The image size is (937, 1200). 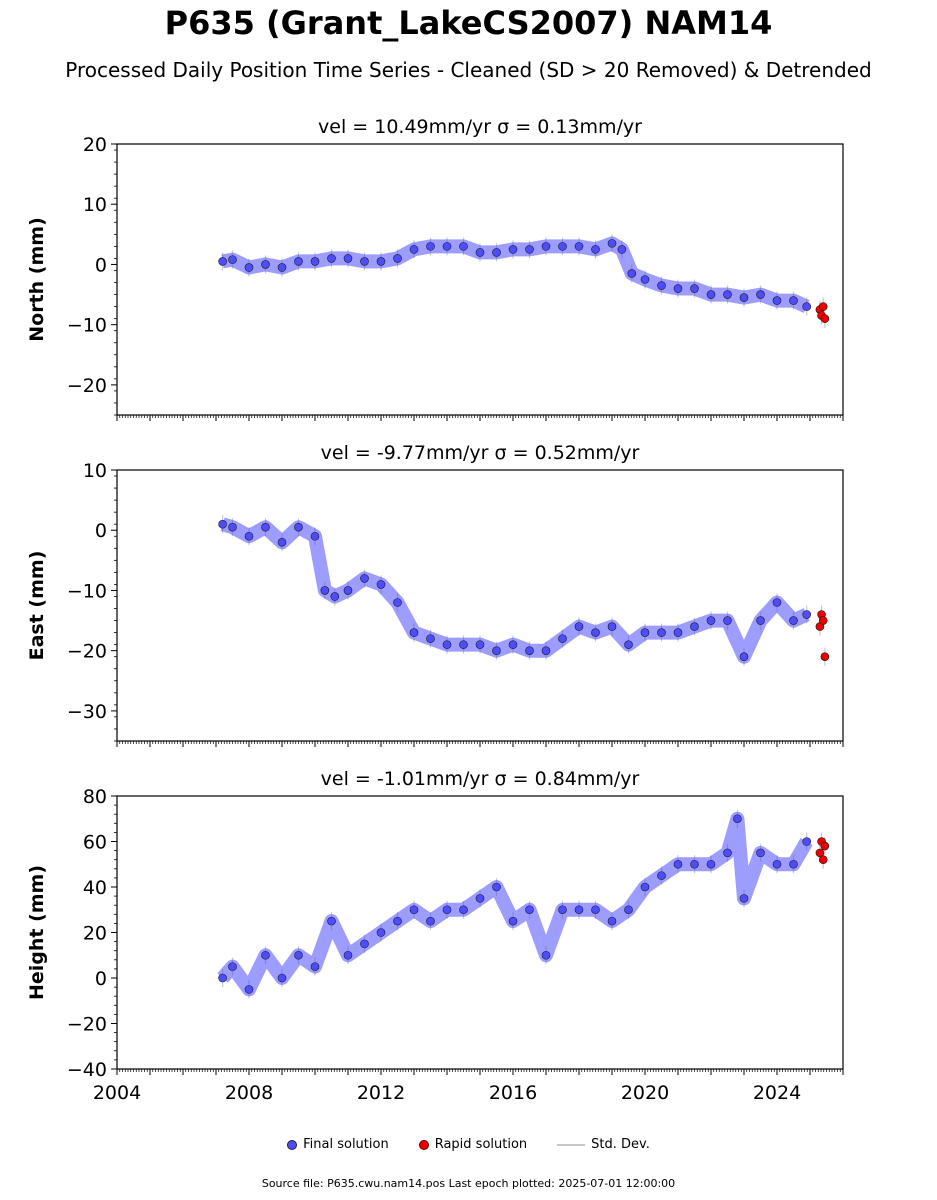 What do you see at coordinates (468, 23) in the screenshot?
I see `figure-title: P635 (Grant_LakeCS2007) NAM14` at bounding box center [468, 23].